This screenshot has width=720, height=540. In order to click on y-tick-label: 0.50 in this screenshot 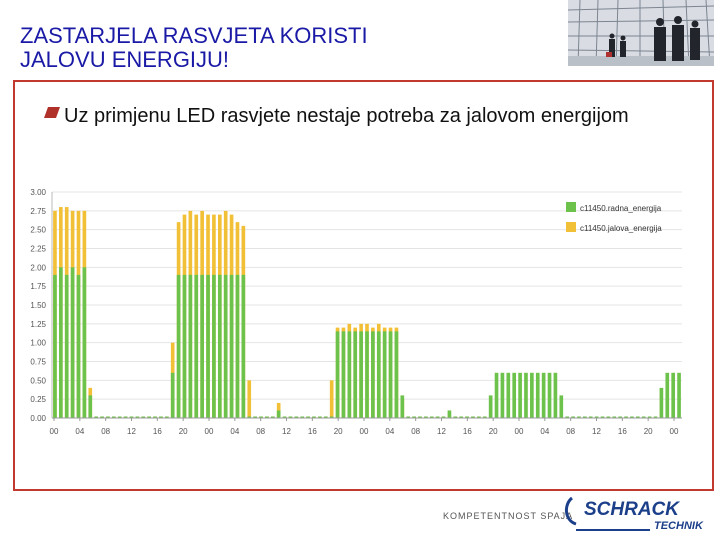, I will do `click(38, 380)`.